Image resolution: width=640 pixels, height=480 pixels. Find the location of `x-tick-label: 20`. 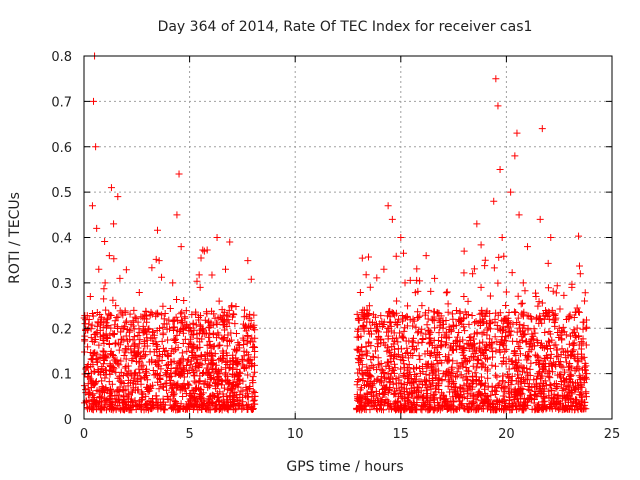

x-tick-label: 20 is located at coordinates (506, 434).